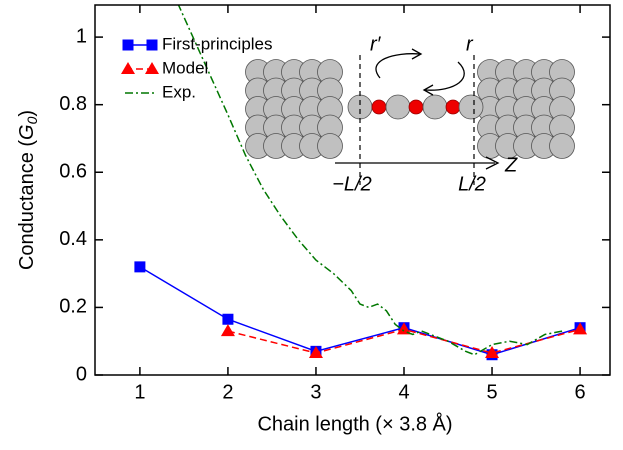  What do you see at coordinates (511, 165) in the screenshot?
I see `inset-label: Z` at bounding box center [511, 165].